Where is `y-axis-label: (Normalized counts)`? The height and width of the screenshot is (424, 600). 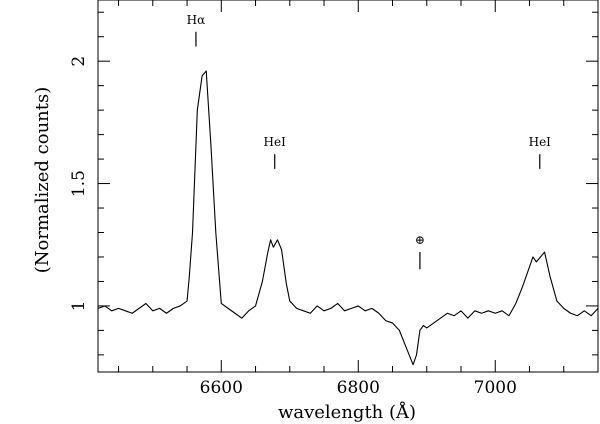
y-axis-label: (Normalized counts) is located at coordinates (42, 180).